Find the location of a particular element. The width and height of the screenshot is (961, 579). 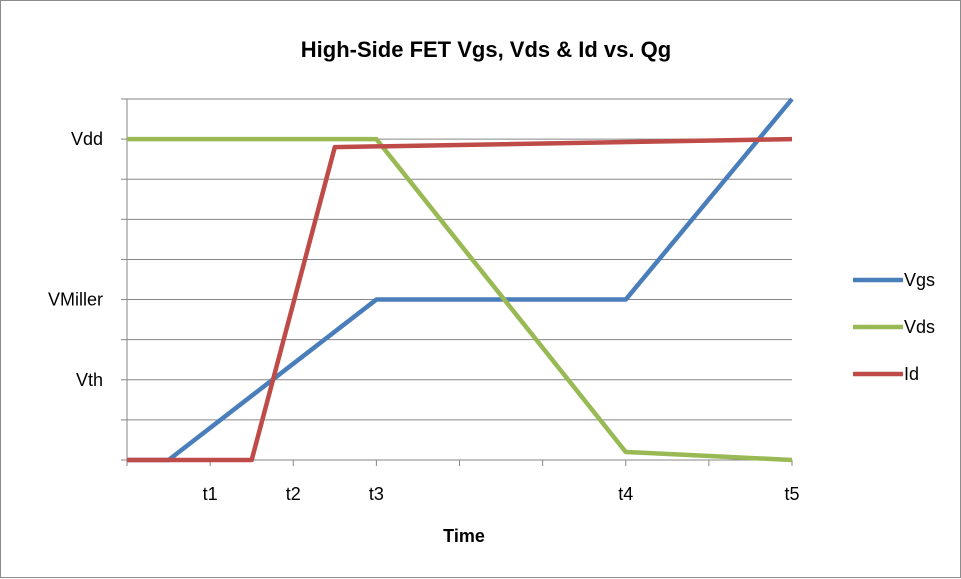

legend-label-vds: Vds is located at coordinates (919, 327).